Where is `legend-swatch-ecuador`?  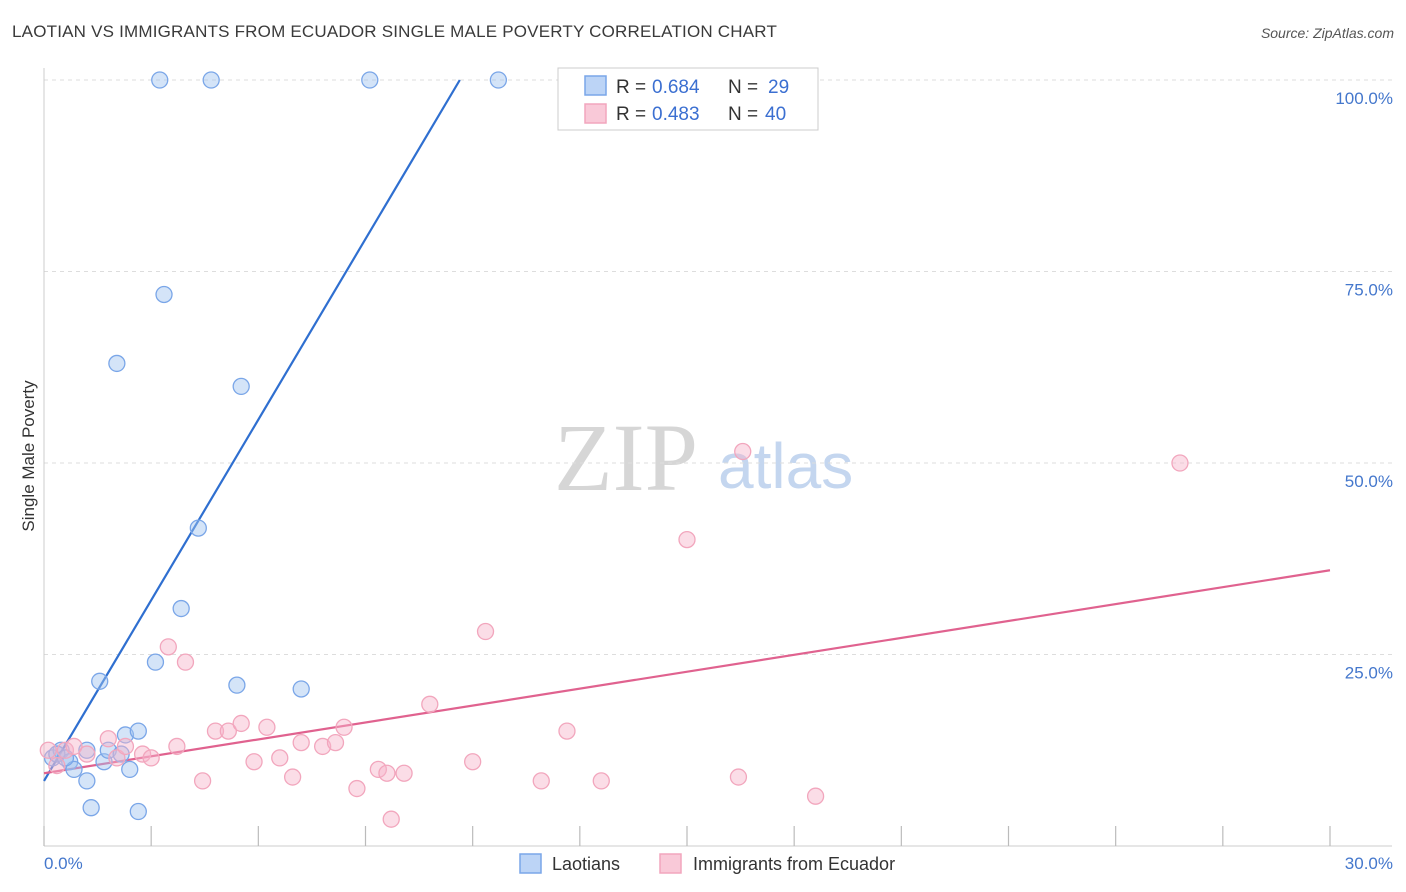 legend-swatch-ecuador is located at coordinates (595, 113).